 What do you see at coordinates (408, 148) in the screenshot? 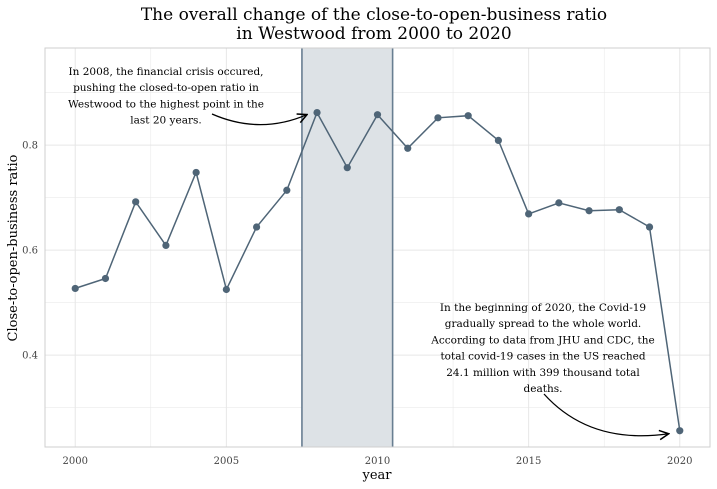
I see `data-point-2011` at bounding box center [408, 148].